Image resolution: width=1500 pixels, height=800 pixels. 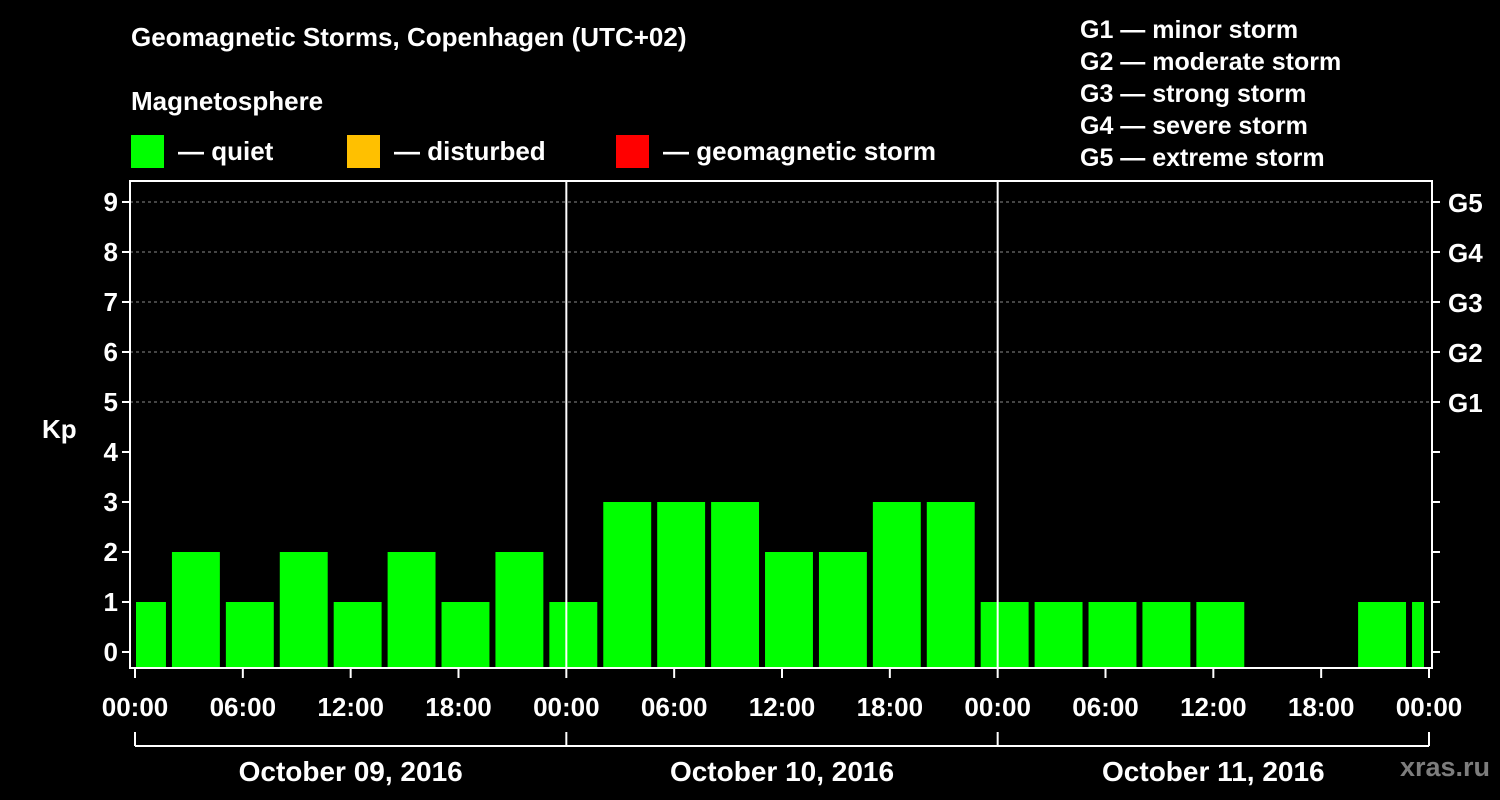 I want to click on storm-scale-g5: G5 — extreme storm, so click(x=1202, y=158).